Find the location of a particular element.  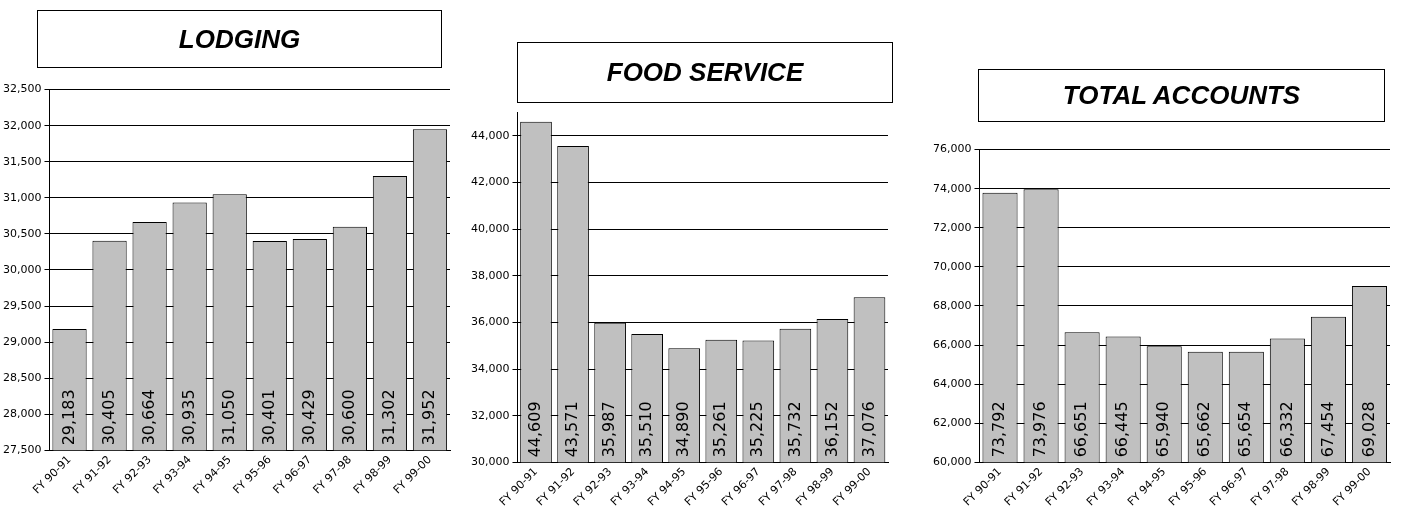

data-label: 30,401 is located at coordinates (268, 417).